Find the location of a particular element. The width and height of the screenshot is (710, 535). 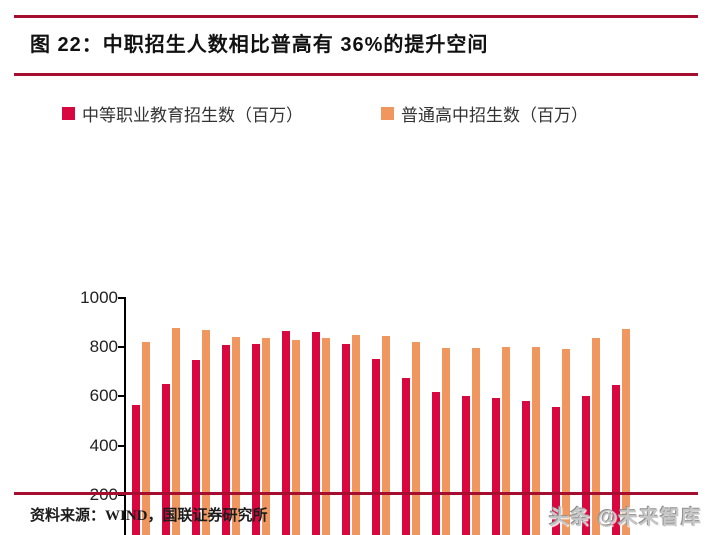

bar-regular-2019 is located at coordinates (596, 436).